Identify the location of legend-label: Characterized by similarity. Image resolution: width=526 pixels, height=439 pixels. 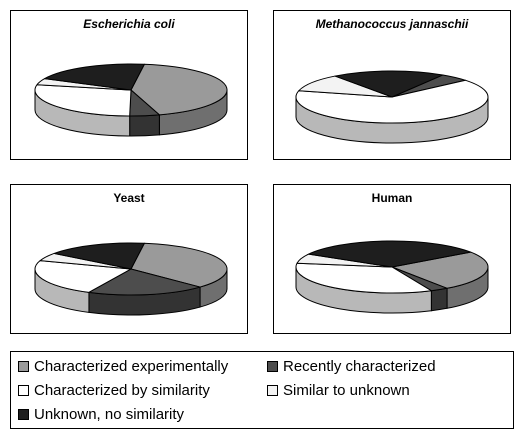
(122, 390).